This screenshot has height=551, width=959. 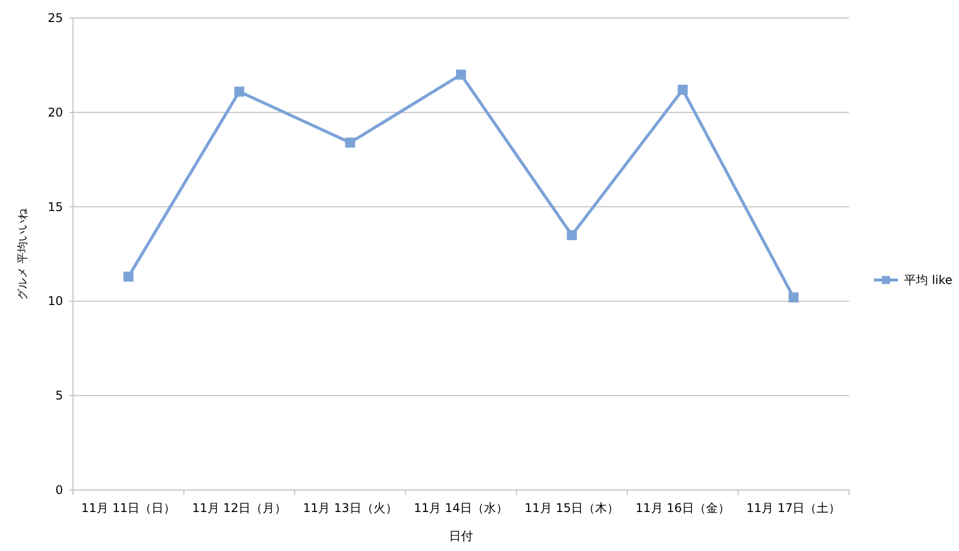 I want to click on y-tick-label: 25, so click(x=55, y=18).